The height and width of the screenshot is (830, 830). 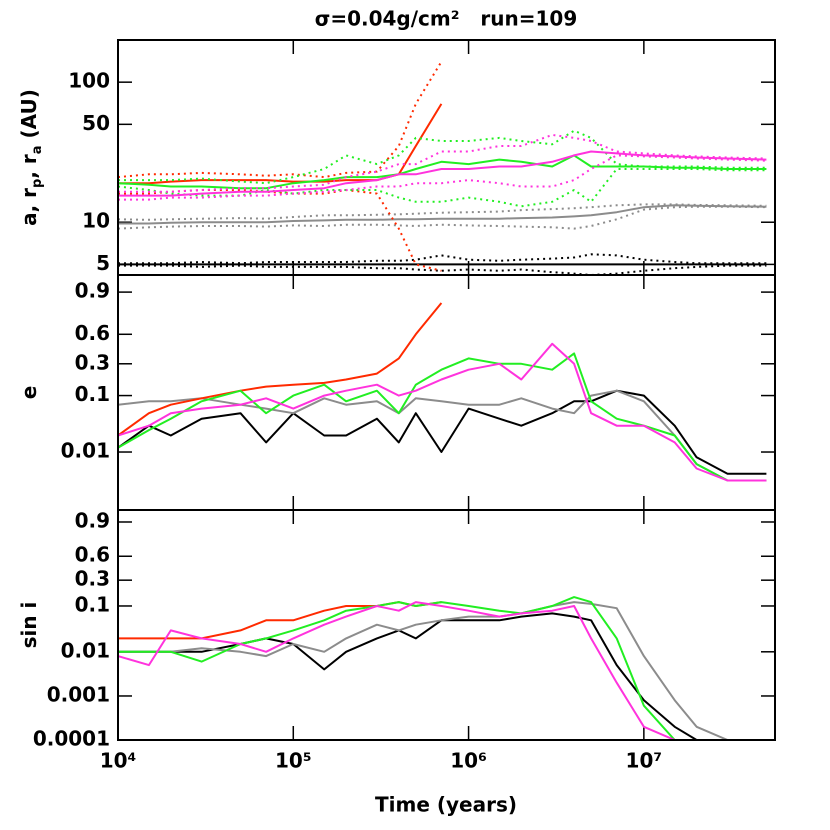 What do you see at coordinates (78, 694) in the screenshot?
I see `y-tick-label: 0.001` at bounding box center [78, 694].